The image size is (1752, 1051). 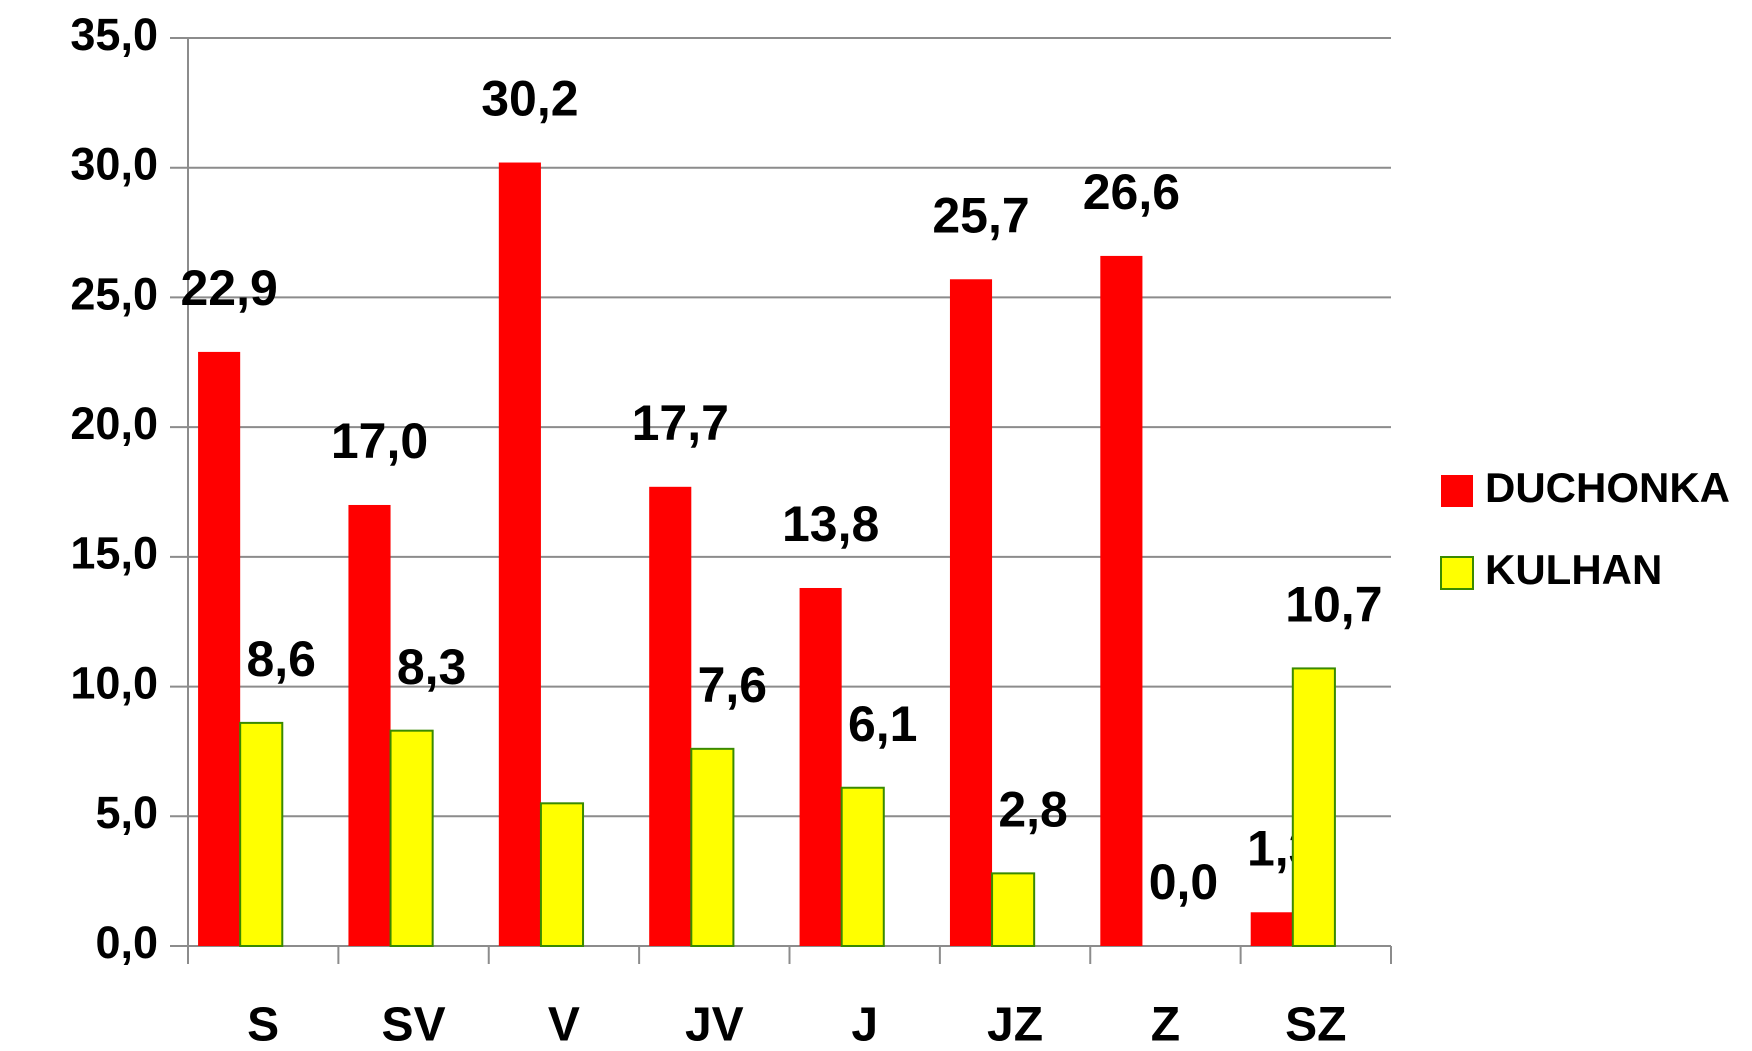 I want to click on x-tick-label: JV, so click(x=714, y=1025).